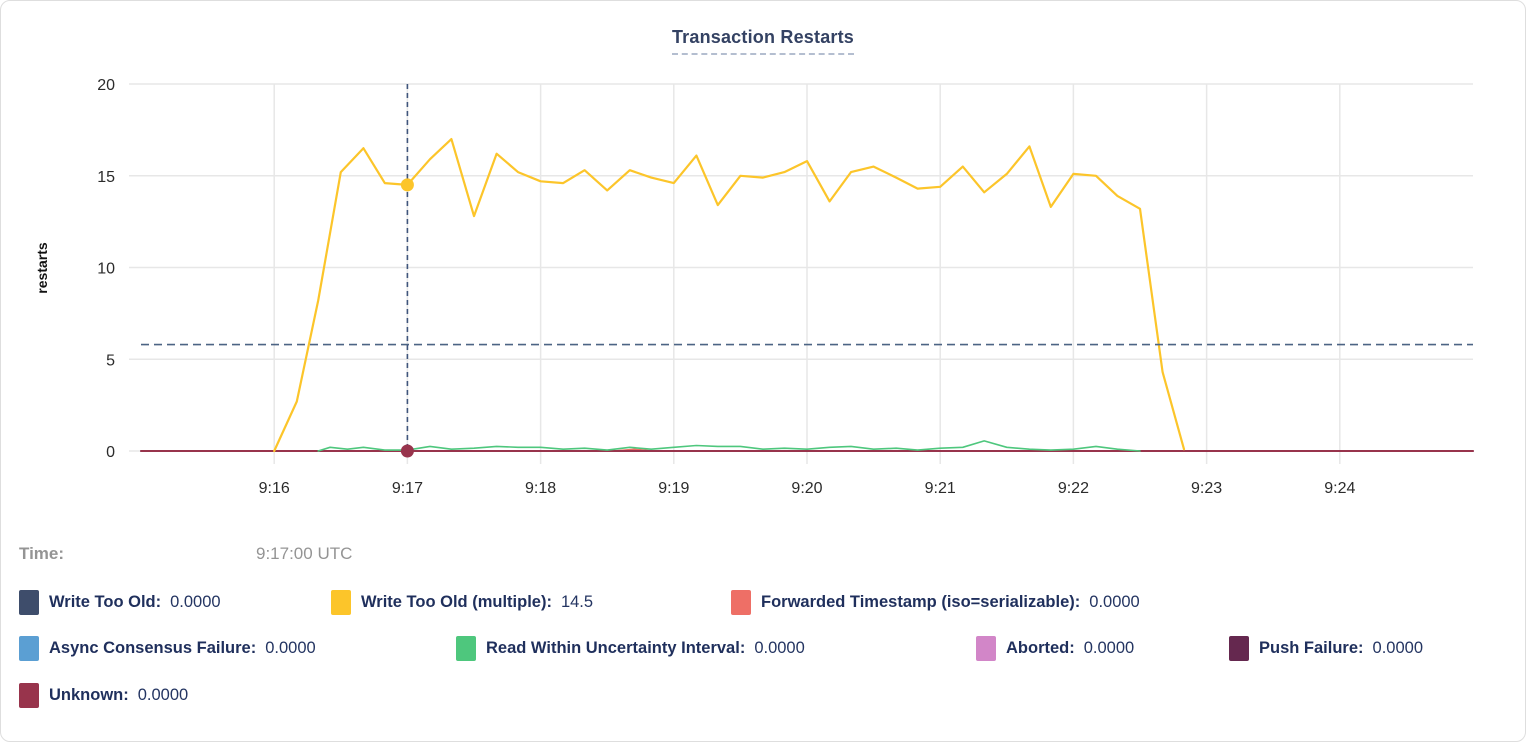  What do you see at coordinates (921, 602) in the screenshot?
I see `legend-label: Forwarded Timestamp (iso=serializable):` at bounding box center [921, 602].